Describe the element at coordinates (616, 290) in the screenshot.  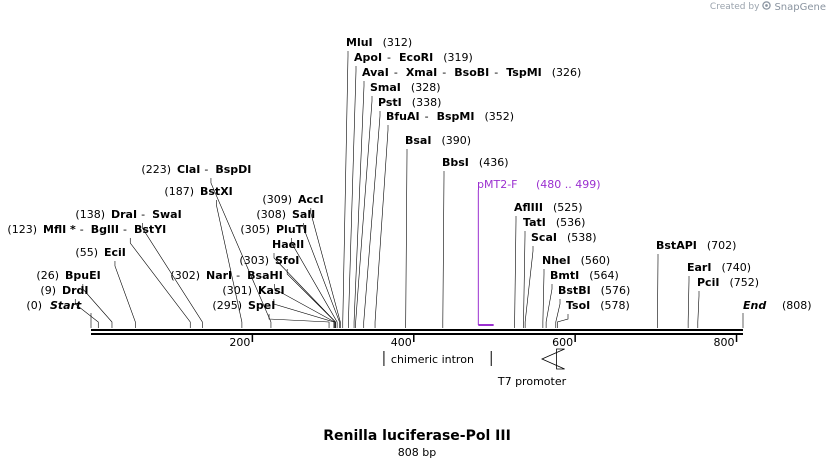
I see `site-position: (576)` at that location.